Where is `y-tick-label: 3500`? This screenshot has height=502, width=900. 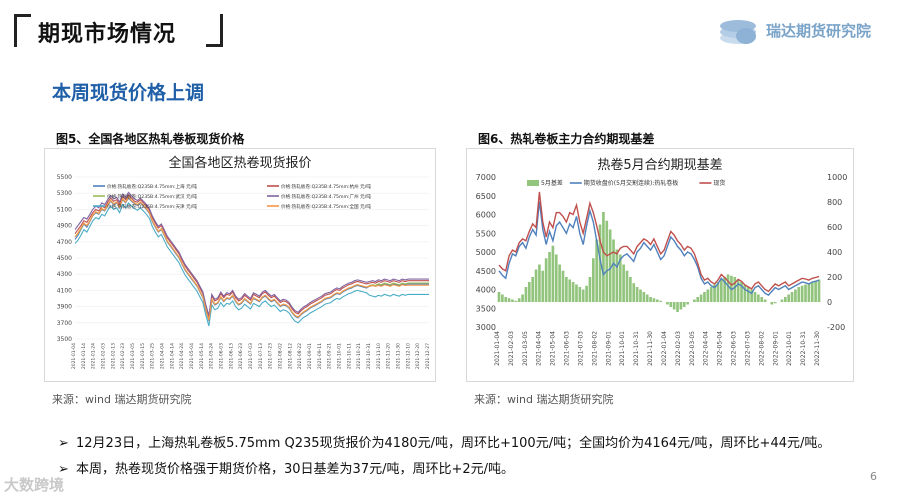
y-tick-label: 3500 is located at coordinates (64, 339).